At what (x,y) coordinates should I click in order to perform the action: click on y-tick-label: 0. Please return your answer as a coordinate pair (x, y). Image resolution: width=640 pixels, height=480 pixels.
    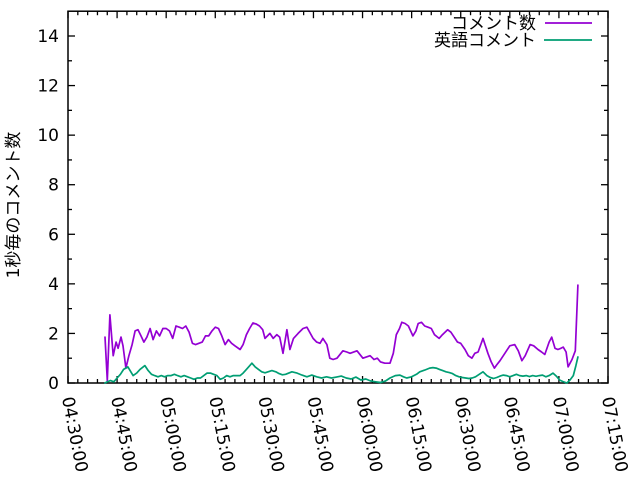
    Looking at the image, I should click on (53, 384).